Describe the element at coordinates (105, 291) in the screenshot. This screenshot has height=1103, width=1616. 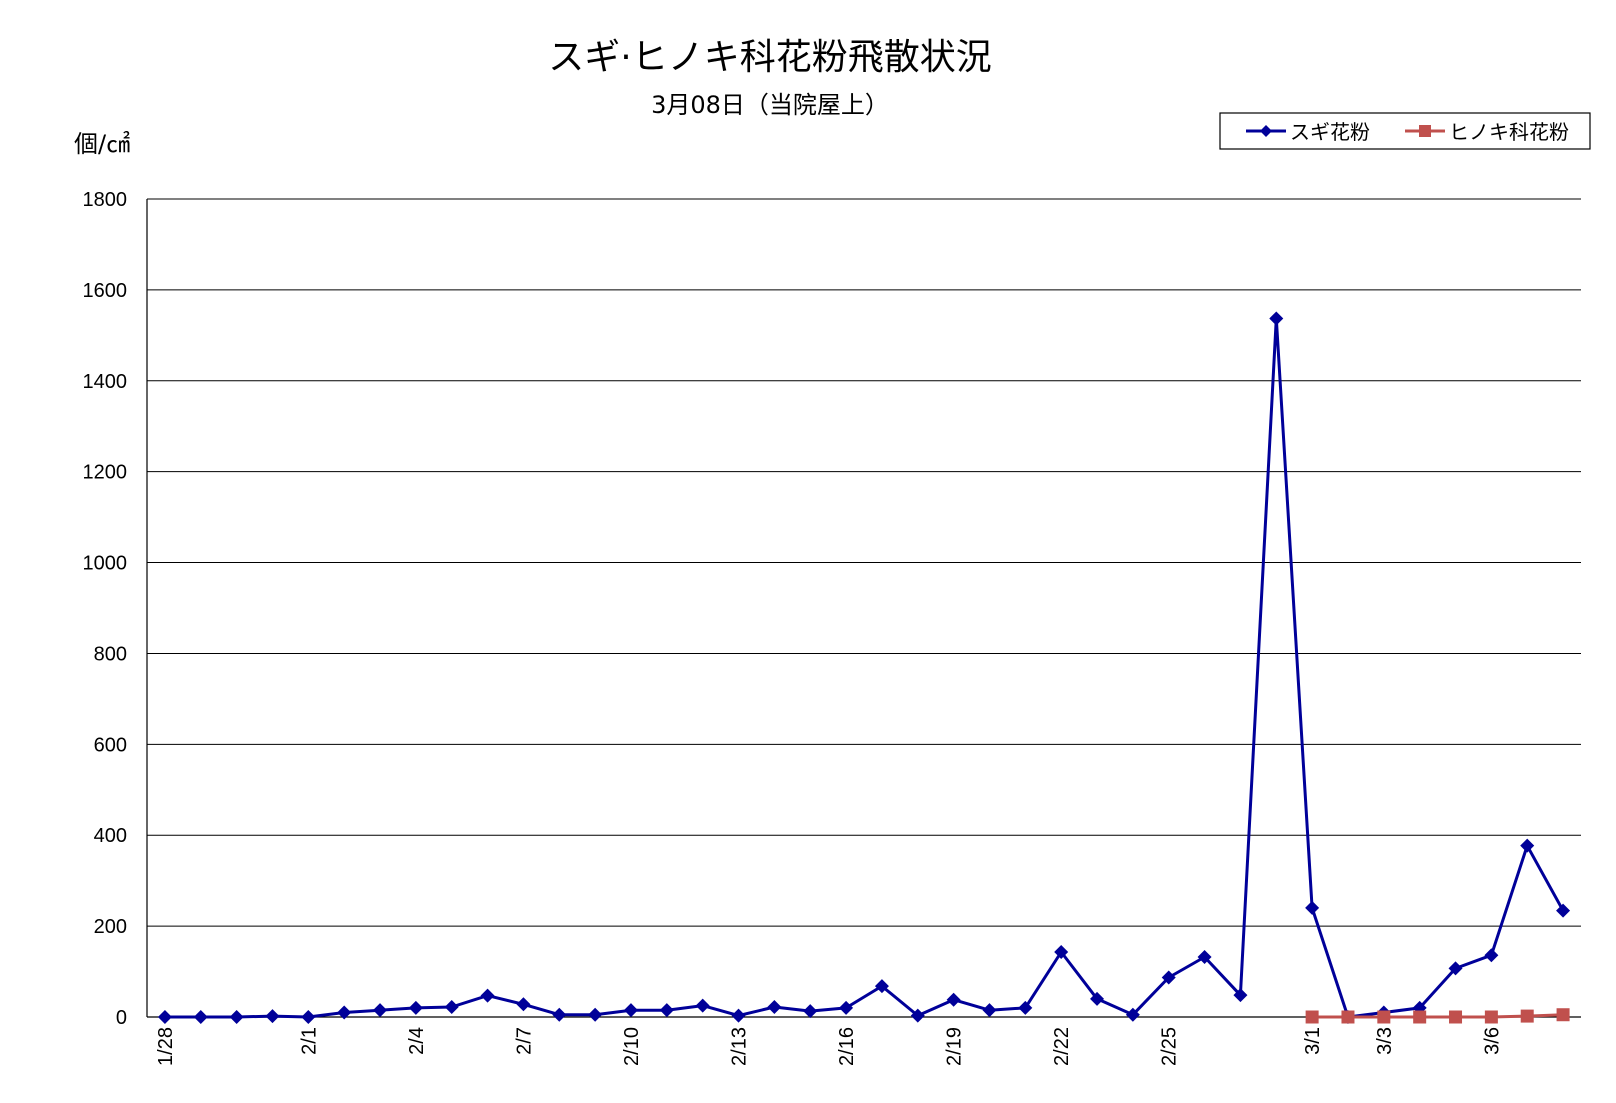
I see `y-tick-label: 1600` at that location.